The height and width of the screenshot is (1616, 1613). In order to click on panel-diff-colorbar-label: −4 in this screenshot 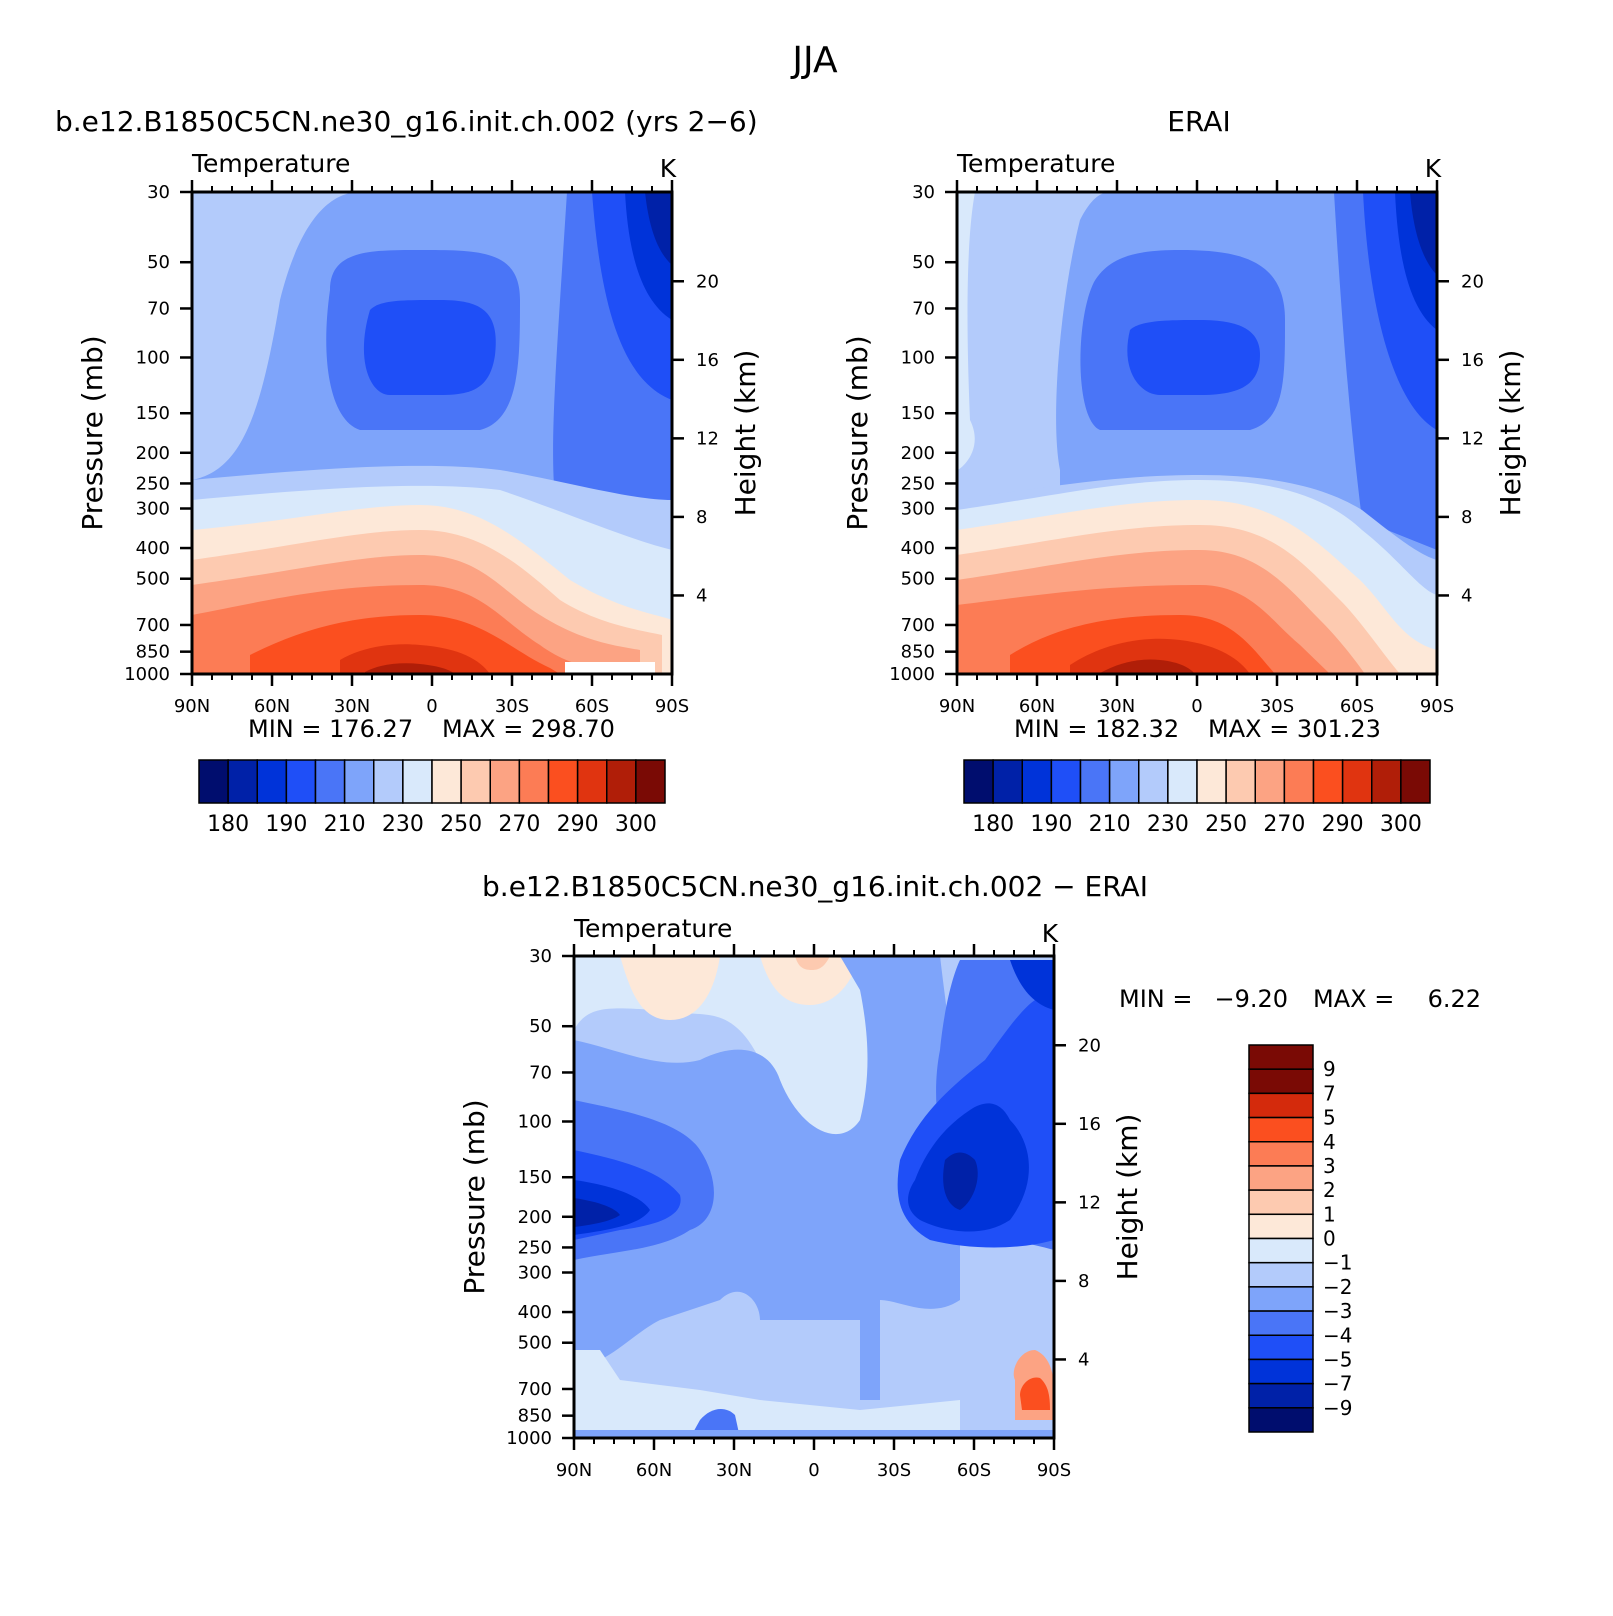, I will do `click(1337, 1335)`.